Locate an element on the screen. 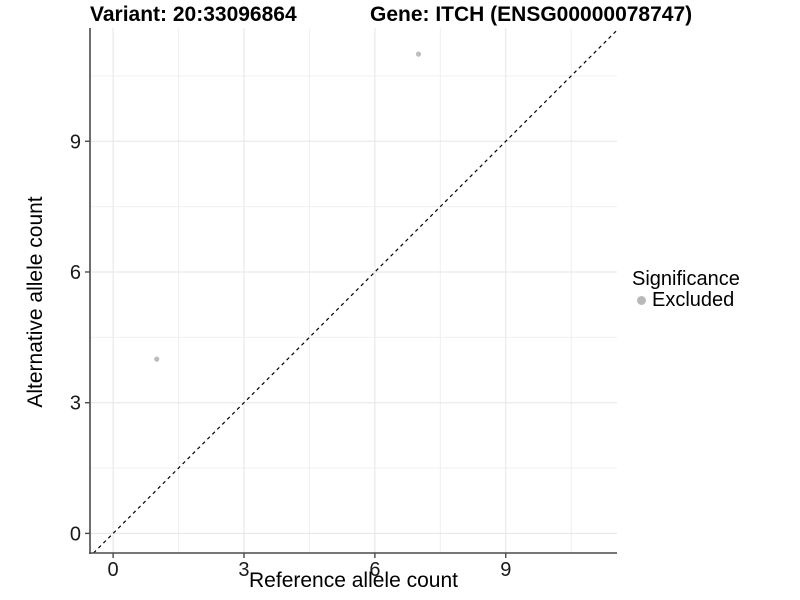 The width and height of the screenshot is (800, 600). legend: Significance Excluded is located at coordinates (710, 289).